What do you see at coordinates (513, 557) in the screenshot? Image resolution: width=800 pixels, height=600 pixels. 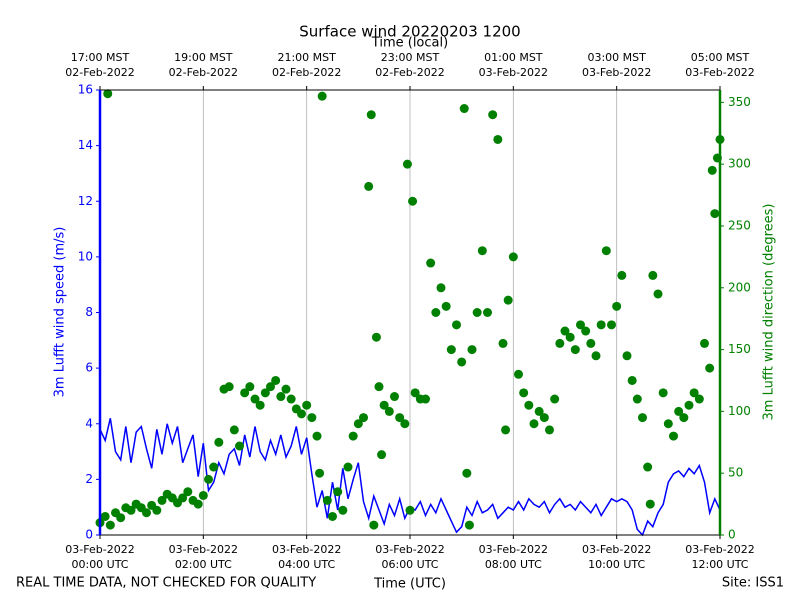 I see `x-tick-label: 03-Feb-2022 08:00 UTC` at bounding box center [513, 557].